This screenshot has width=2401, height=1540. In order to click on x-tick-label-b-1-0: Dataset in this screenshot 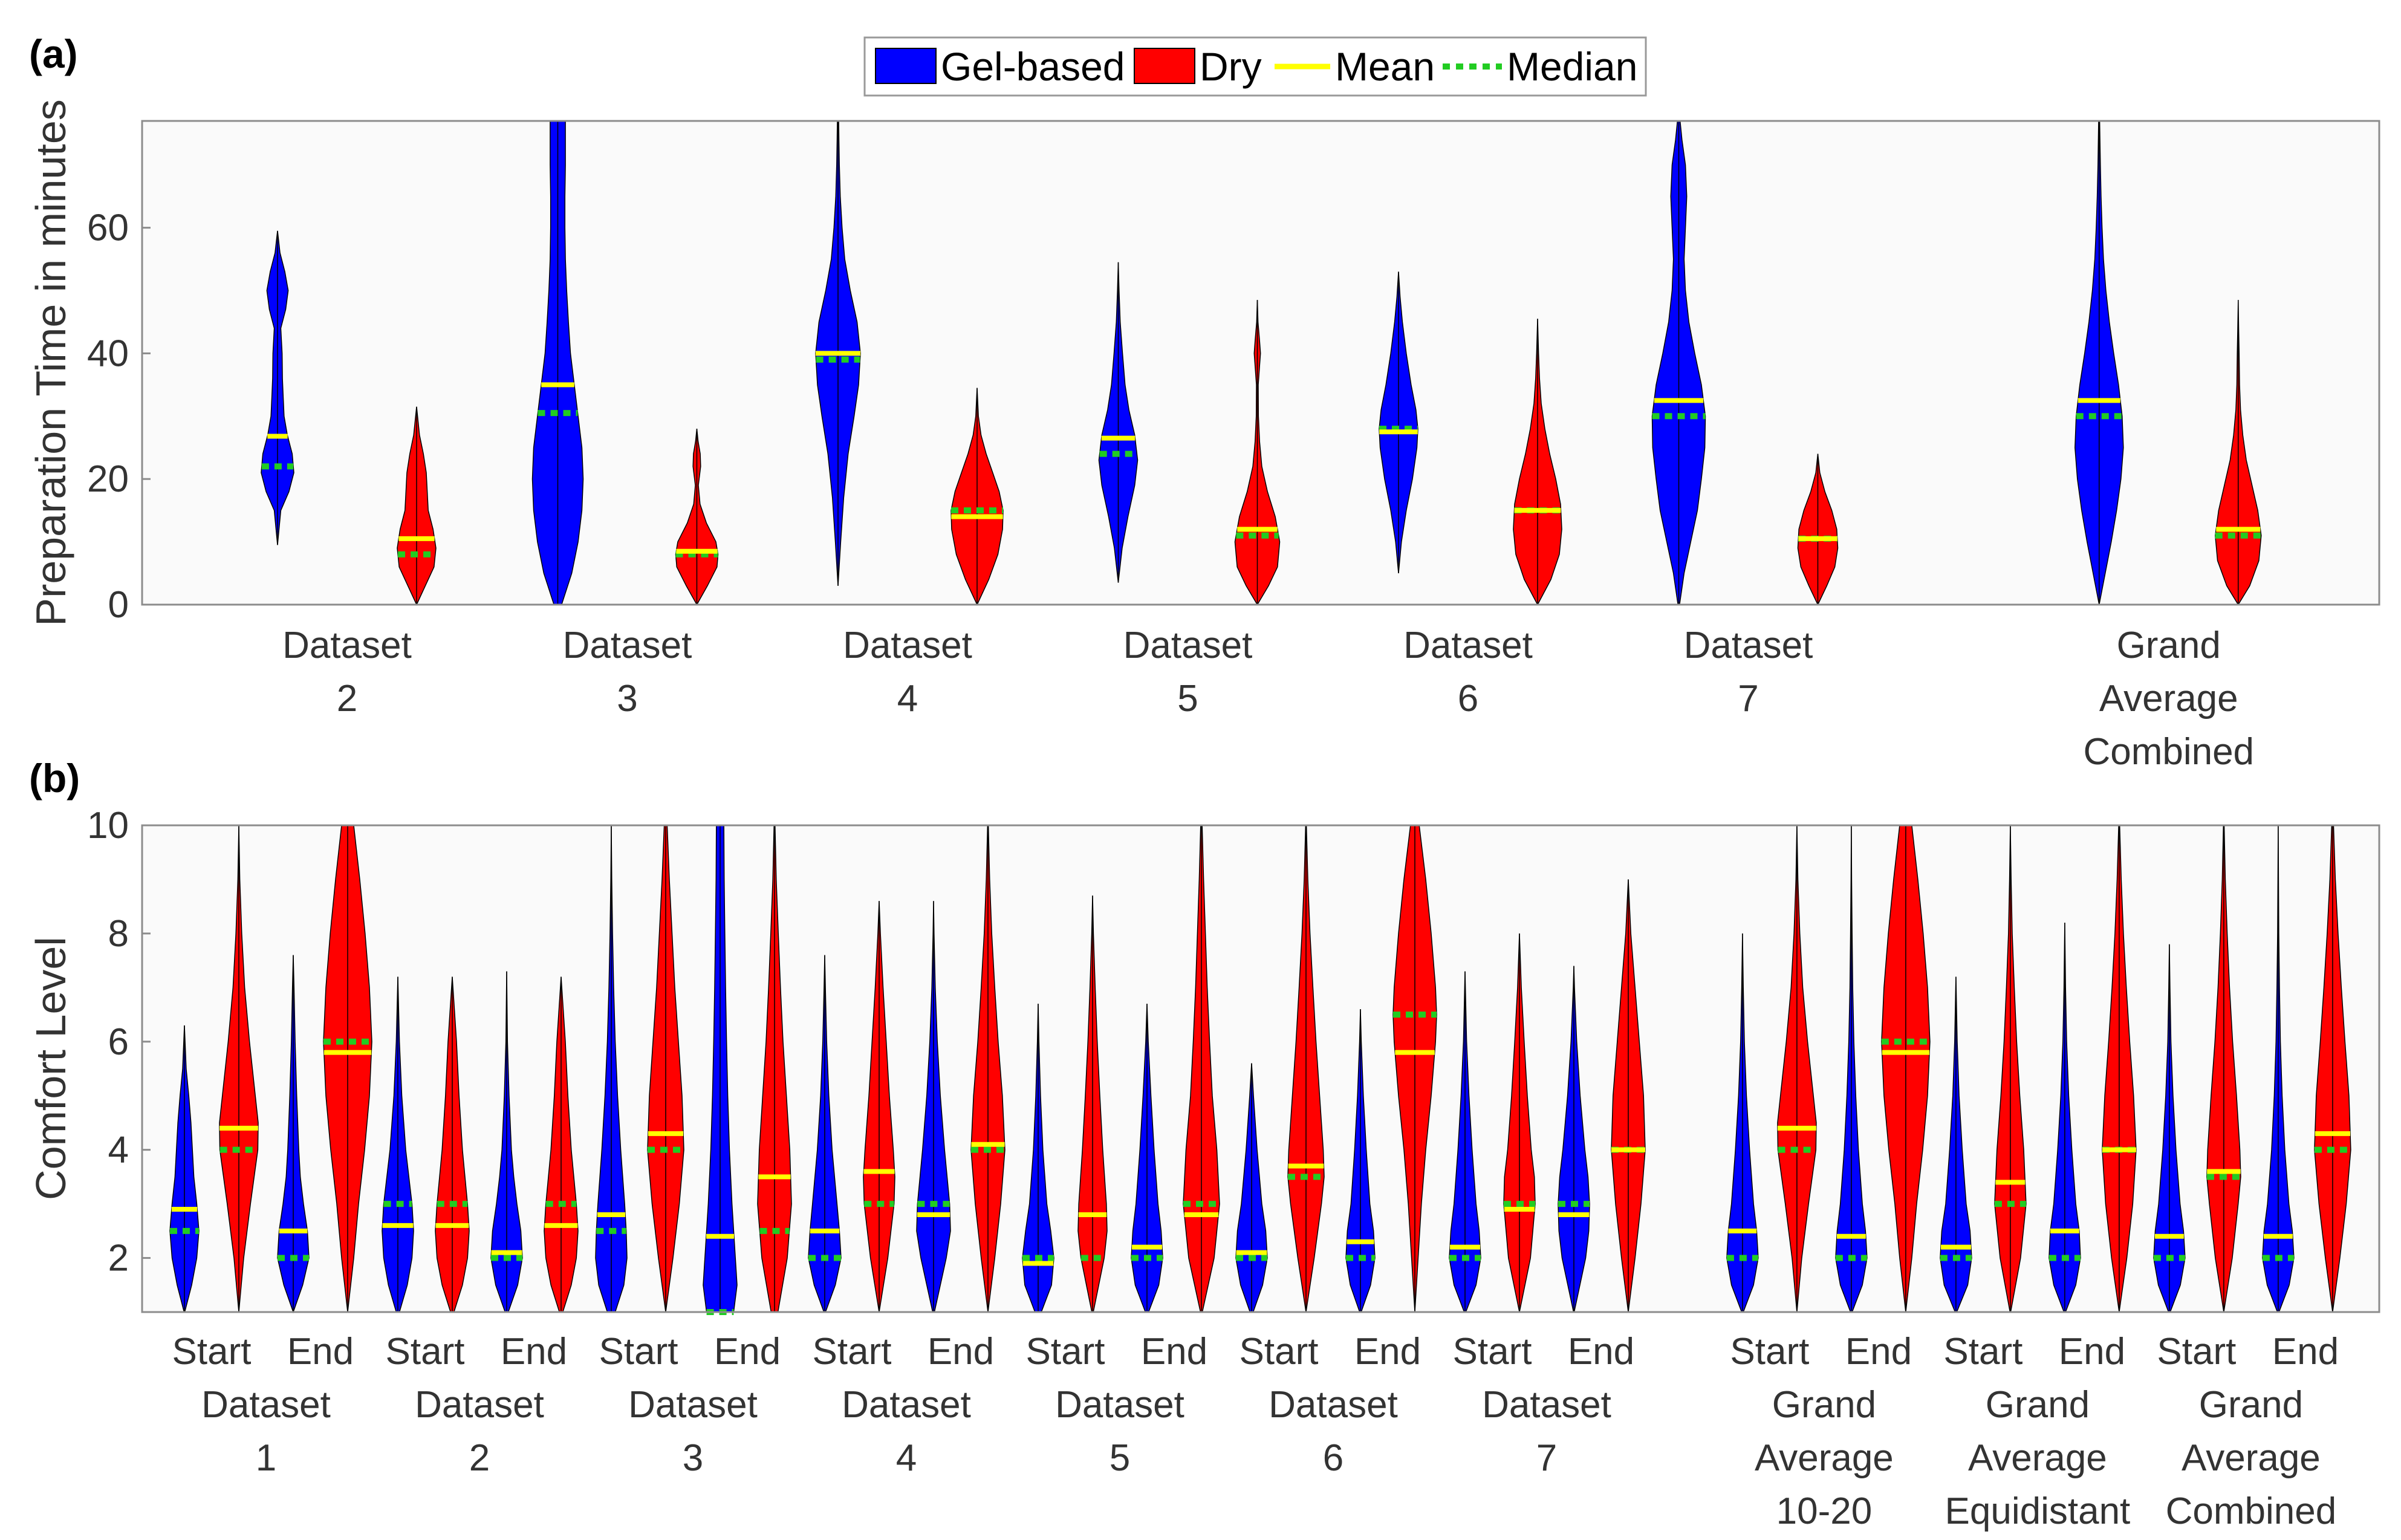, I will do `click(480, 1405)`.